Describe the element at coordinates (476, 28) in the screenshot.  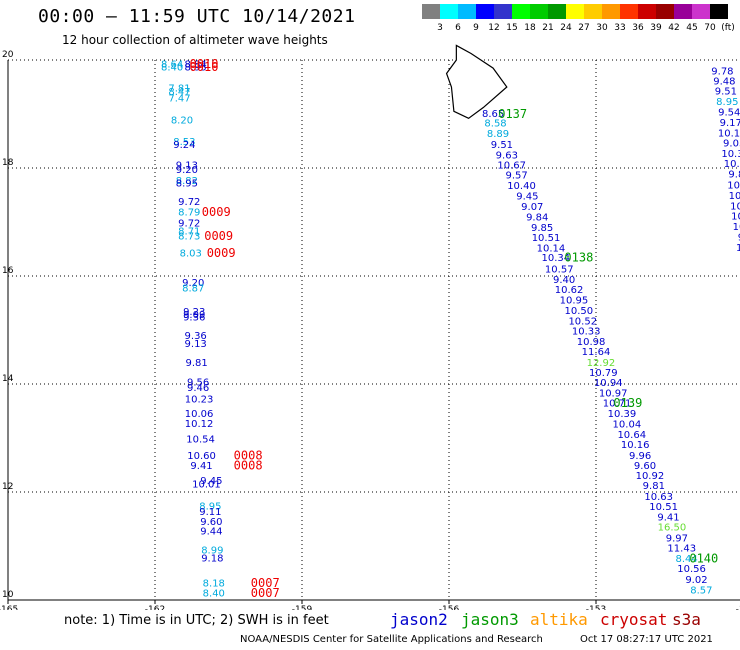
I see `scale-label: 9` at that location.